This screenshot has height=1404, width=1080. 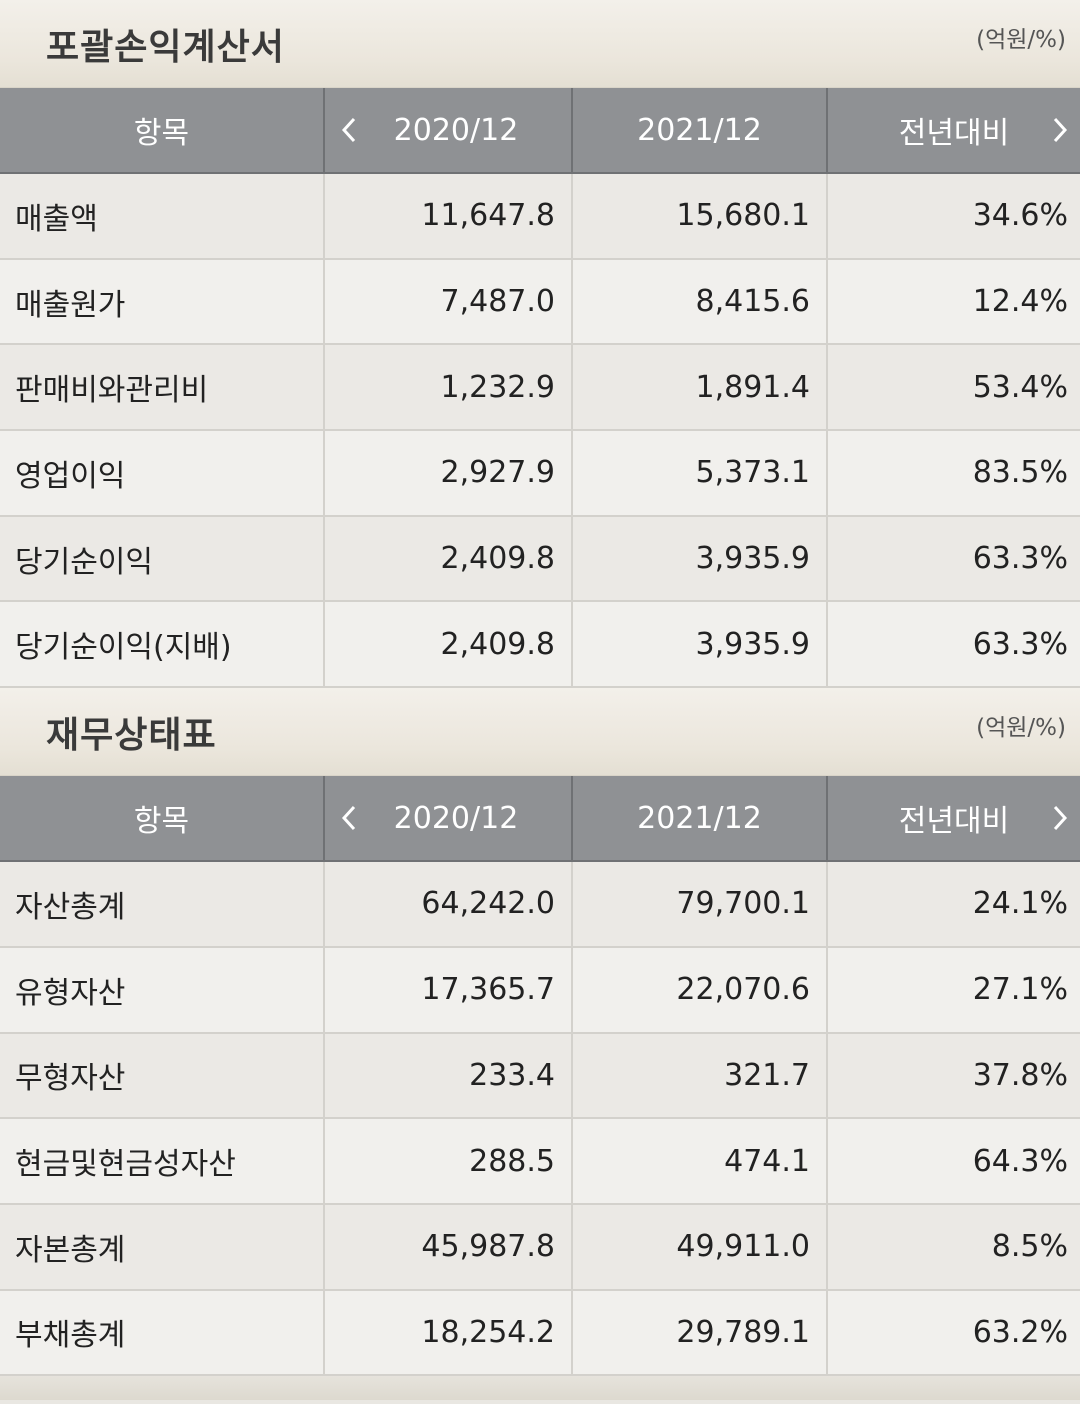 I want to click on value-2021: 79,700.1, so click(x=700, y=904).